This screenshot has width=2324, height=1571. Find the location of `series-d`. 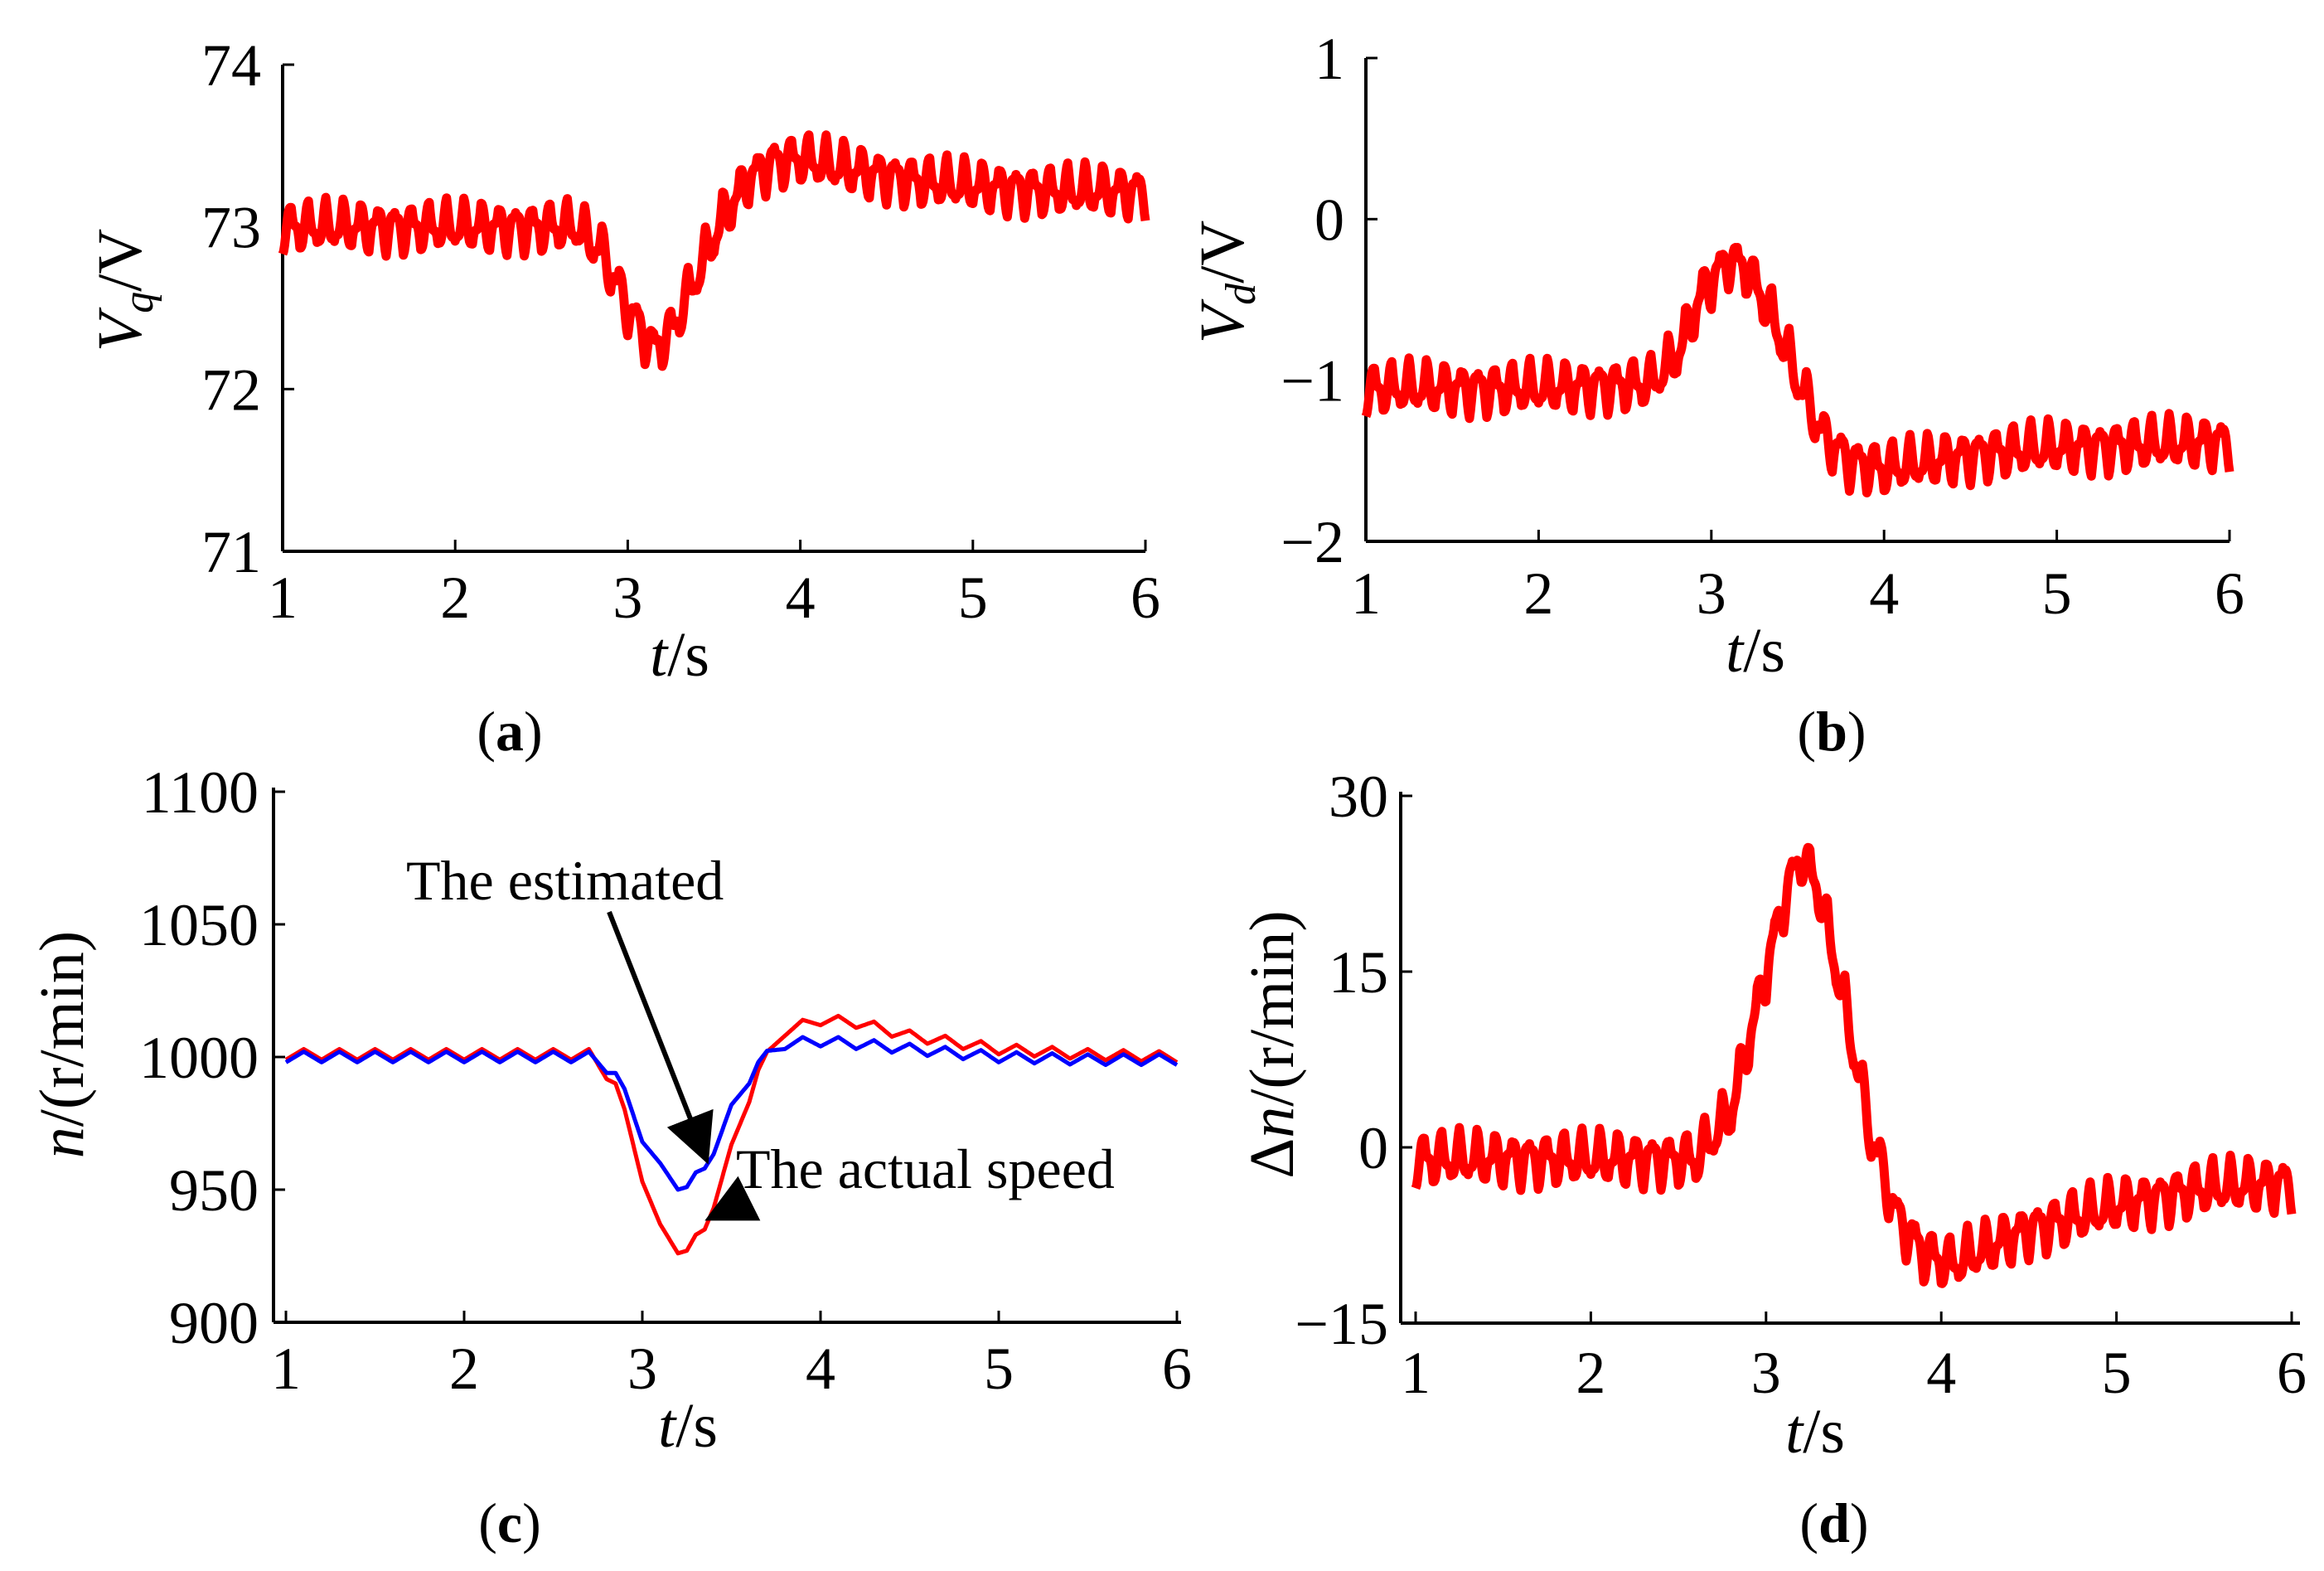

series-d is located at coordinates (1854, 1065).